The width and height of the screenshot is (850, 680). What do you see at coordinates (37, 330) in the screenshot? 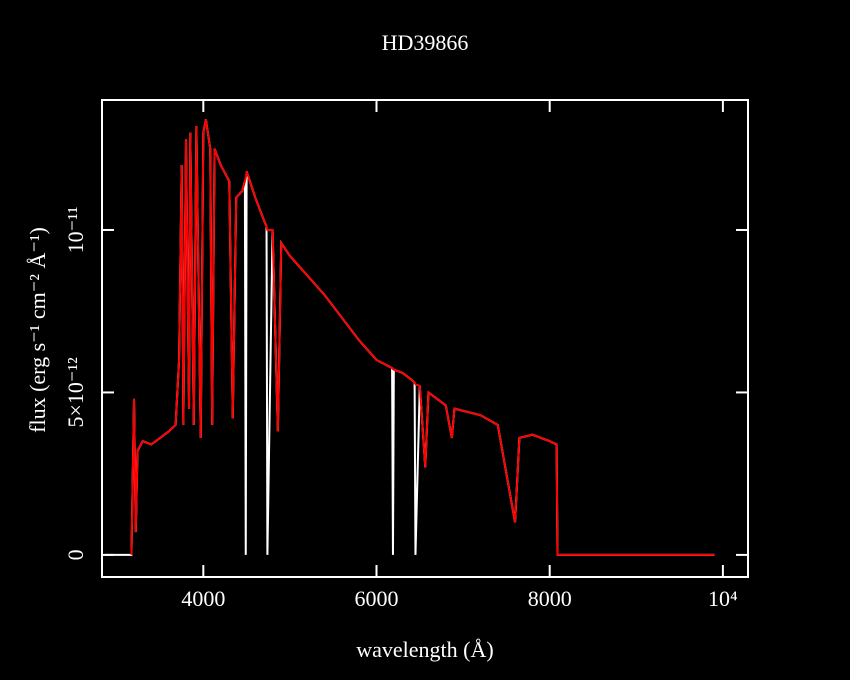
I see `y-axis-label: flux (erg s⁻¹ cm⁻² Å⁻¹)` at bounding box center [37, 330].